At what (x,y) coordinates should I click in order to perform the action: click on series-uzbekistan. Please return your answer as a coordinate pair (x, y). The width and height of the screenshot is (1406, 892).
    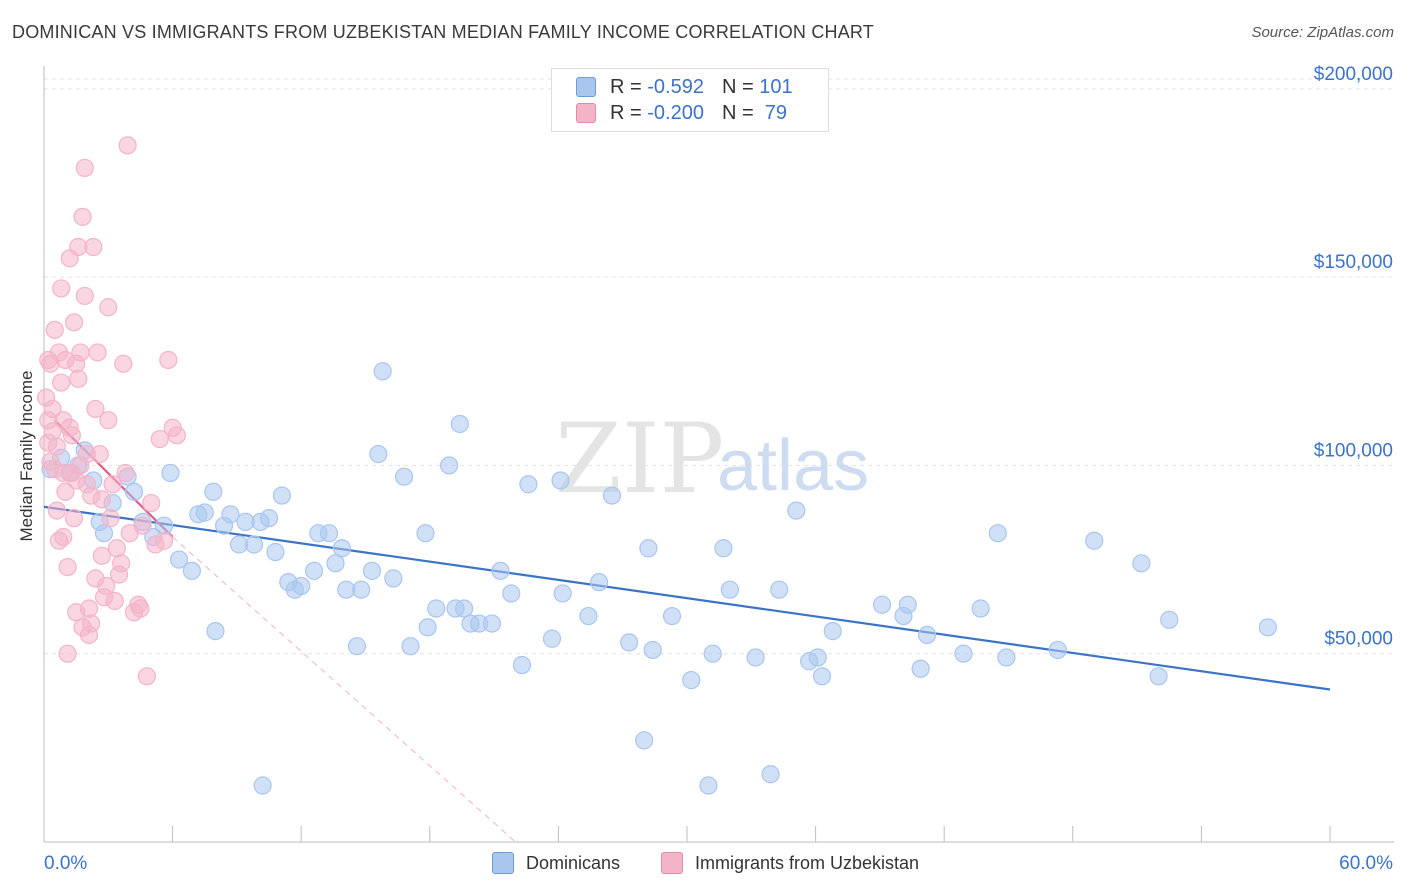
    Looking at the image, I should click on (111, 411).